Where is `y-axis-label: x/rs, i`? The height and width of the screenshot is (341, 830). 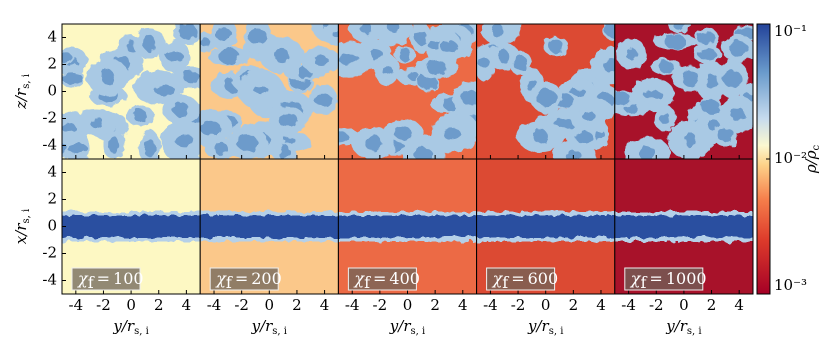
y-axis-label: x/rs, i is located at coordinates (22, 226).